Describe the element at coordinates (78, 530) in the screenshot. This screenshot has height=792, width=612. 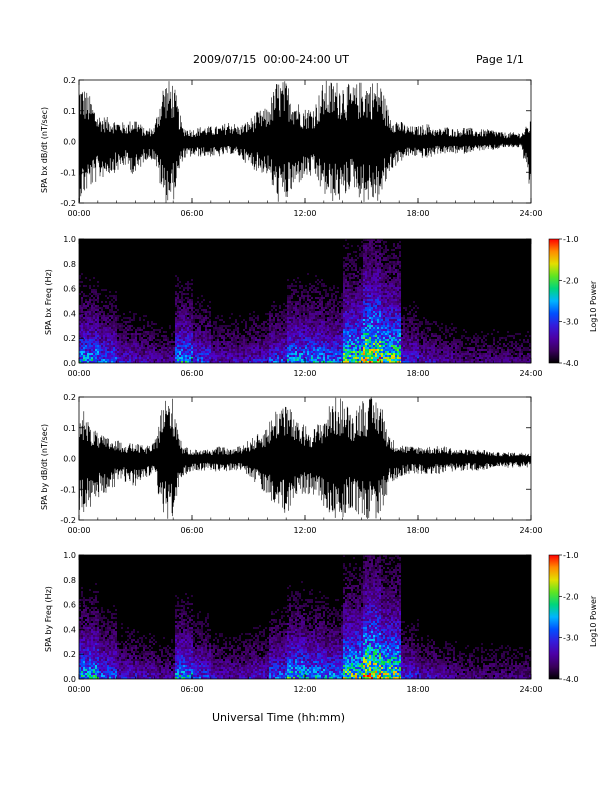
I see `panel-3-xtick-label: 00:00` at that location.